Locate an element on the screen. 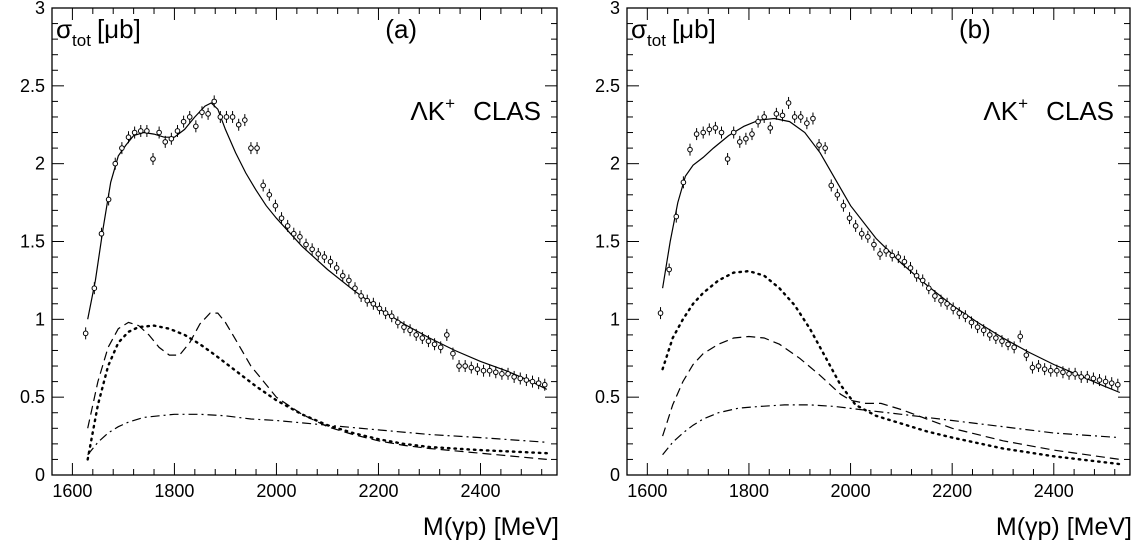  panel-label: (a) is located at coordinates (401, 29).